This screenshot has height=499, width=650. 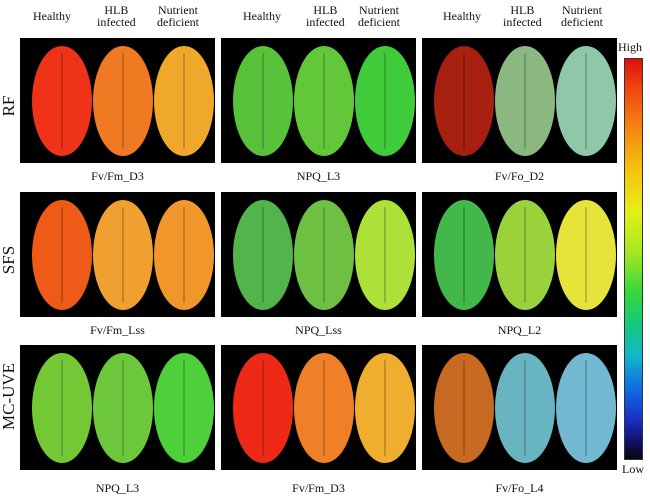 I want to click on colorbar-high-label: High, so click(x=630, y=47).